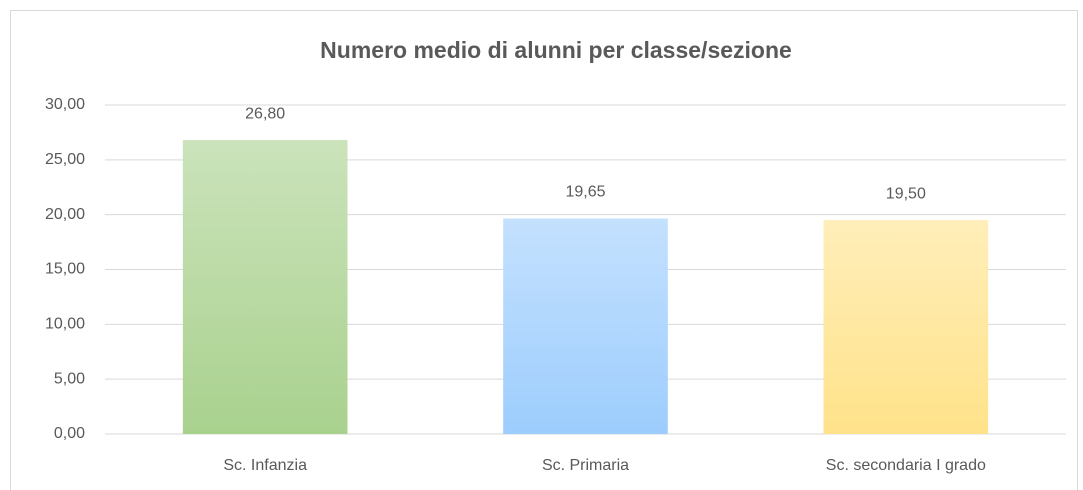 The width and height of the screenshot is (1083, 490). What do you see at coordinates (585, 192) in the screenshot?
I see `value-label: 19,65` at bounding box center [585, 192].